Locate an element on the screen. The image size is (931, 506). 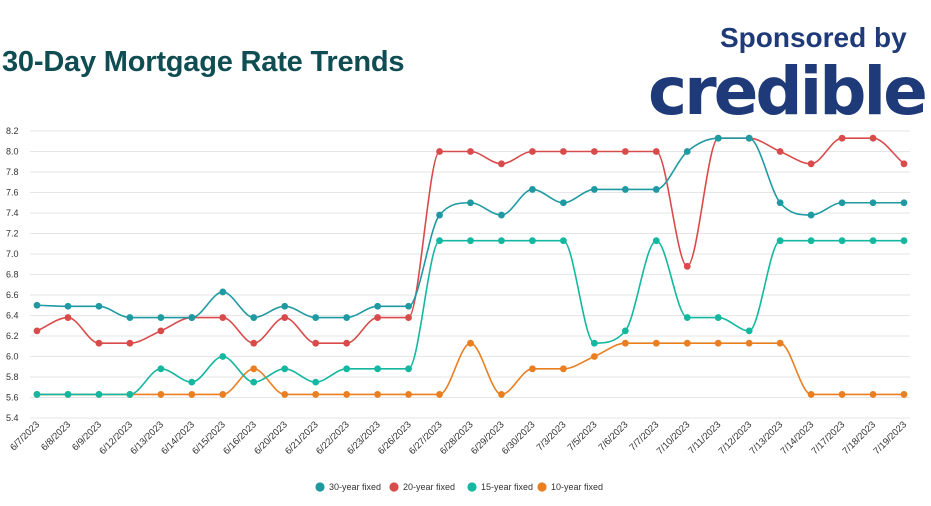
sponsor-logo: credible is located at coordinates (788, 91).